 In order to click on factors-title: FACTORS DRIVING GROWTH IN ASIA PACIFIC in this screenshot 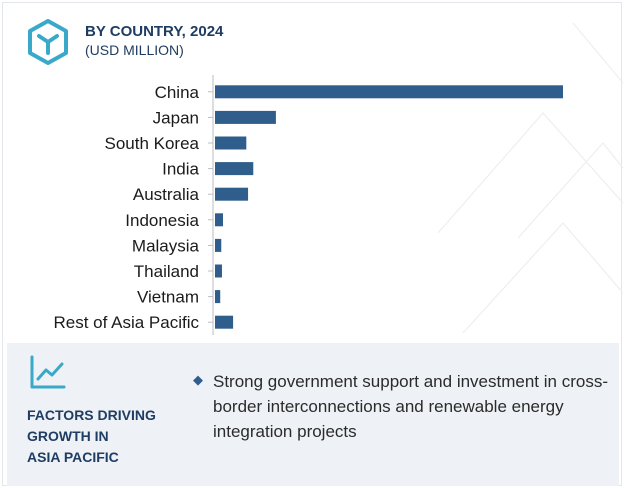, I will do `click(91, 436)`.